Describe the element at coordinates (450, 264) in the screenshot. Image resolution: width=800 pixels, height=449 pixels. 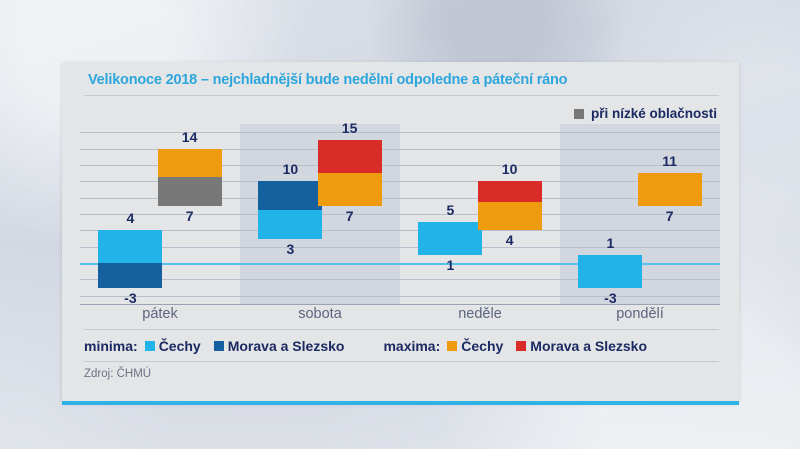
I see `value-label-low: 1` at that location.